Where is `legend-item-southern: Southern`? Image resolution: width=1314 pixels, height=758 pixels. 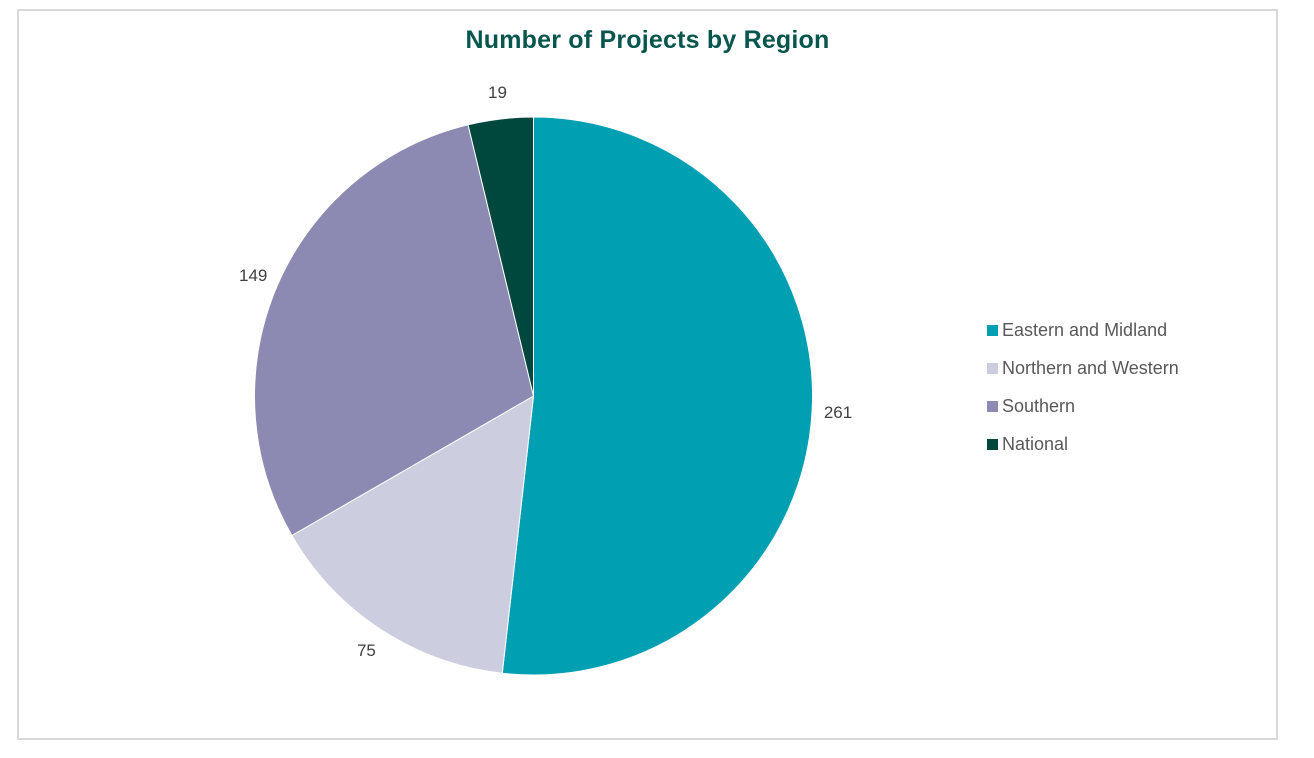
legend-item-southern: Southern is located at coordinates (1083, 406).